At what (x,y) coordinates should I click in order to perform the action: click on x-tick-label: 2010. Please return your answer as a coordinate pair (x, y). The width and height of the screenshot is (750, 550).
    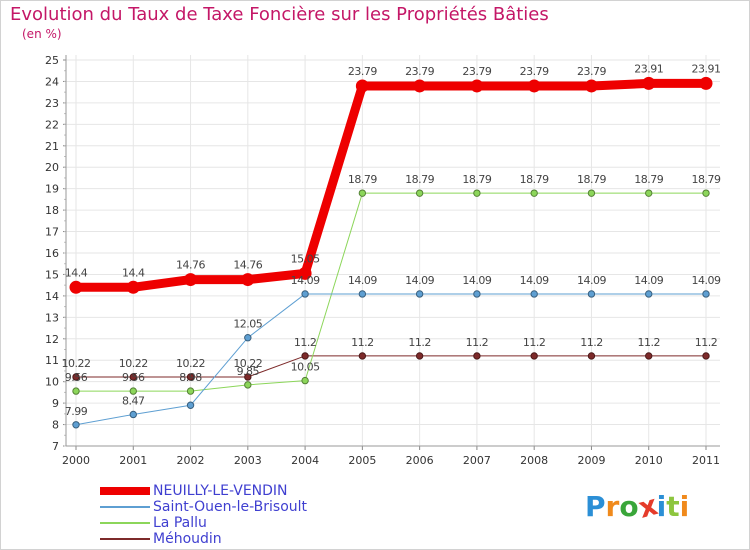
    Looking at the image, I should click on (649, 460).